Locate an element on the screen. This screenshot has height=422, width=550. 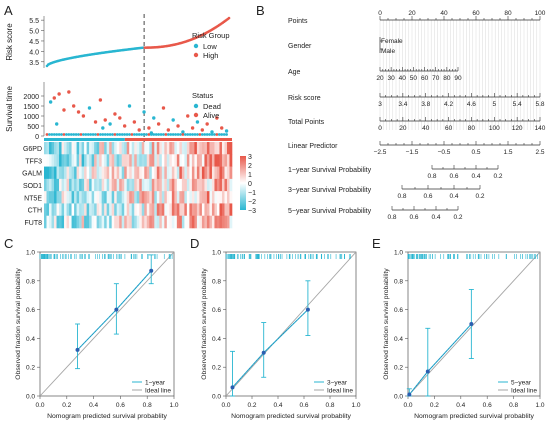
nomogram-tick-label: 3 is located at coordinates (380, 104).